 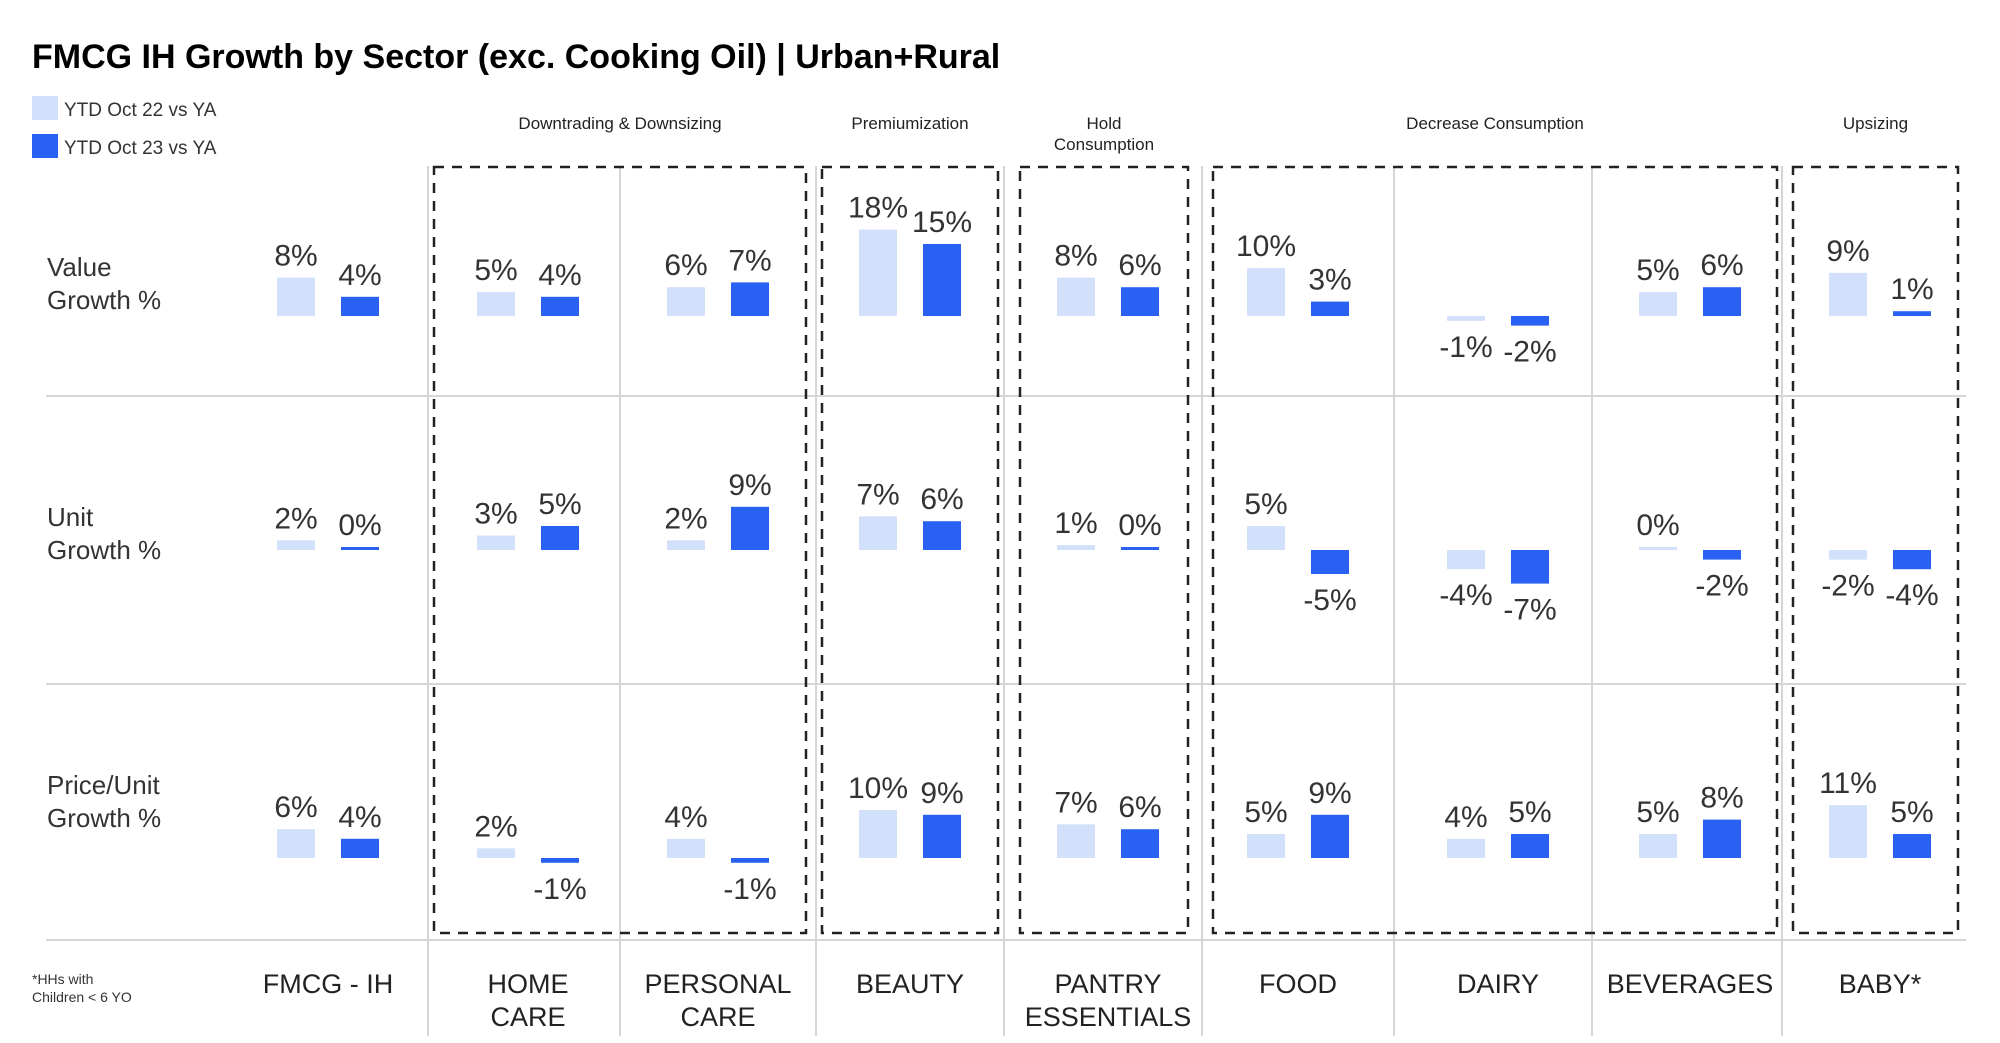 I want to click on data-label: 0%, so click(x=359, y=525).